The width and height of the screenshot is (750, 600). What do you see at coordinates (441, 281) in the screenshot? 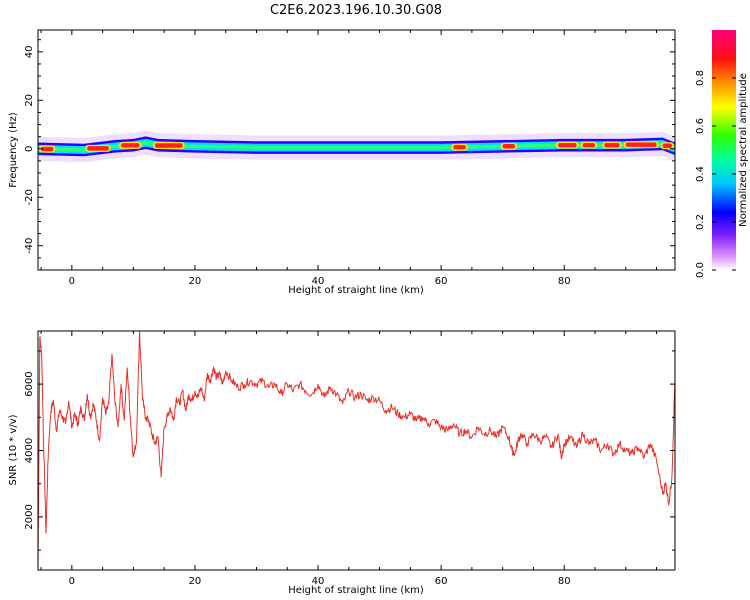
I see `spectrogram-x-tick-label: 60` at bounding box center [441, 281].